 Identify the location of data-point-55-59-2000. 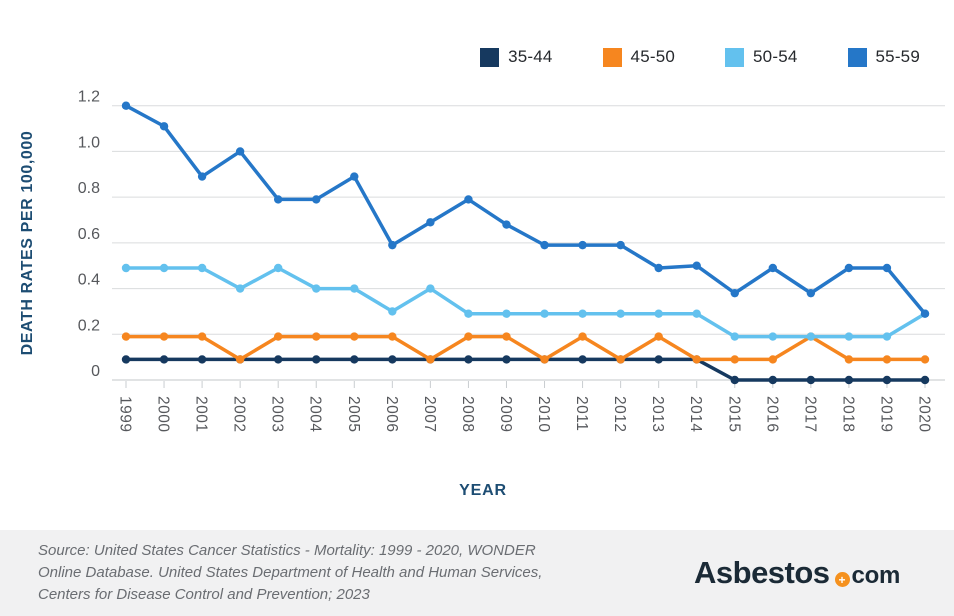
(164, 126).